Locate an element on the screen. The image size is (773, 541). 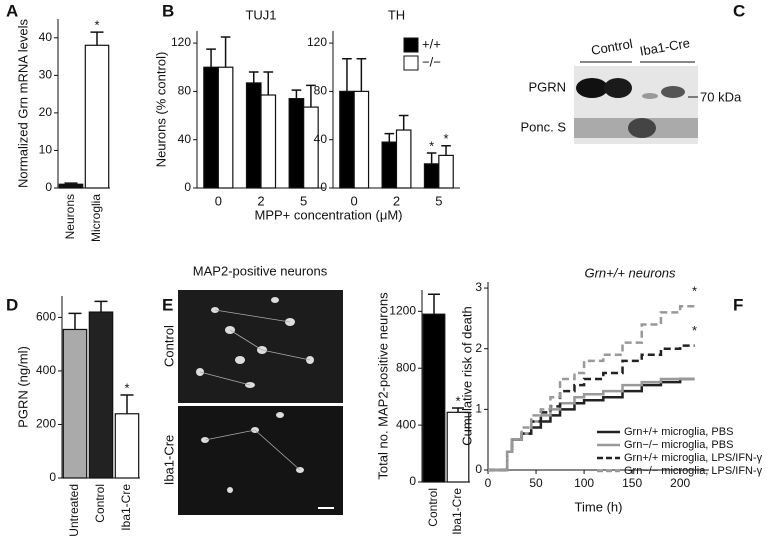
y-tick-label: 600 is located at coordinates (46, 317).